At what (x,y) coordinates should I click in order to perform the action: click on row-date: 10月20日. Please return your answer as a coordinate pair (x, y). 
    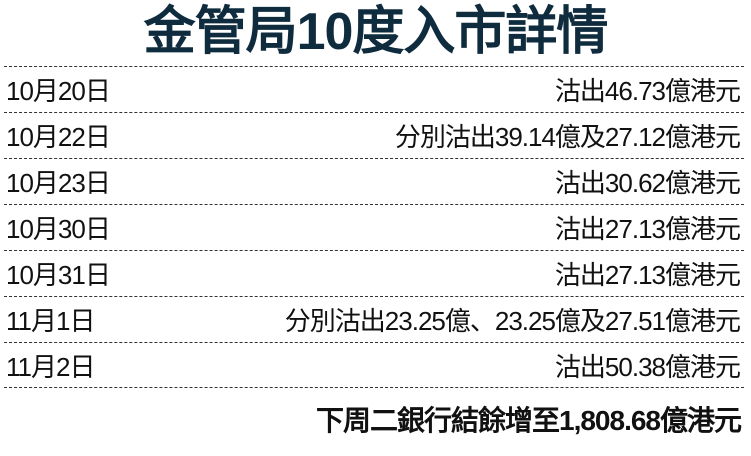
    Looking at the image, I should click on (58, 91).